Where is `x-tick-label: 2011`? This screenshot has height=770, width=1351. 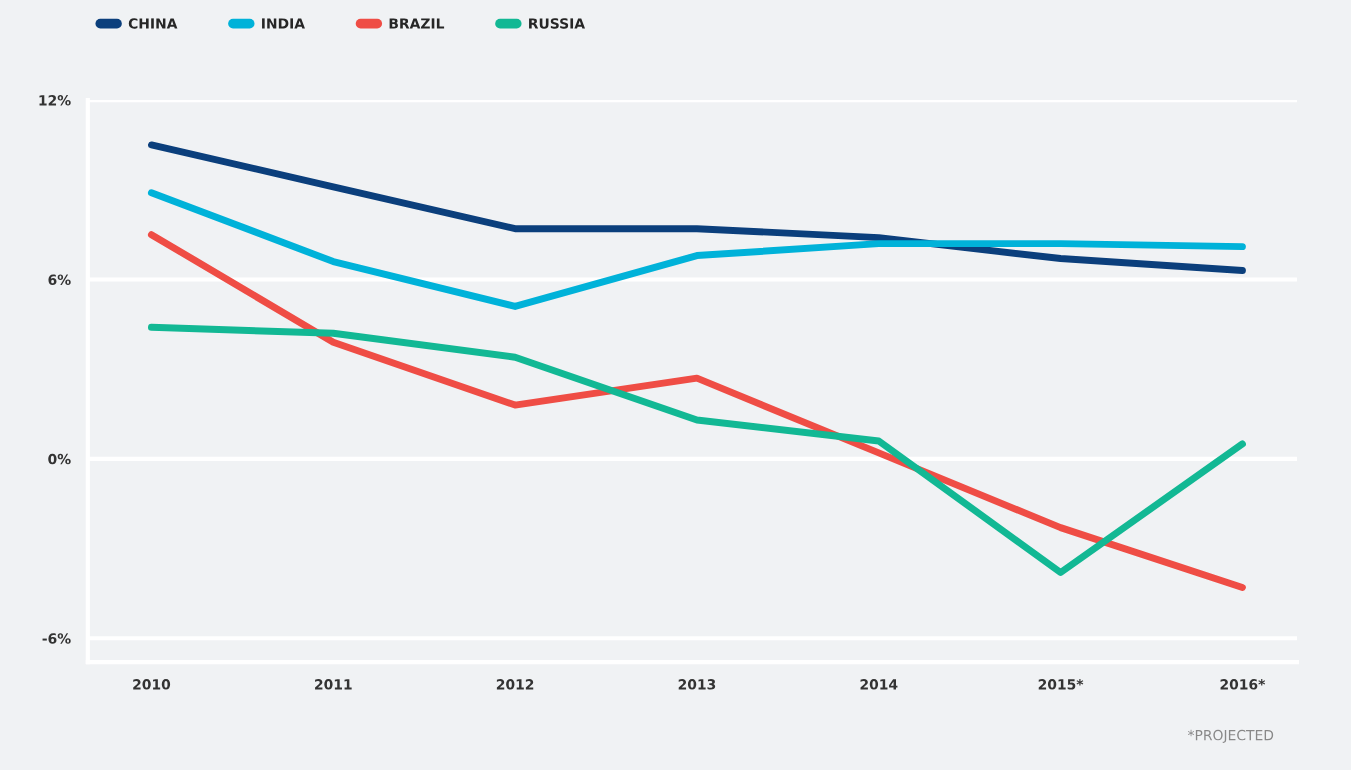 x-tick-label: 2011 is located at coordinates (333, 684).